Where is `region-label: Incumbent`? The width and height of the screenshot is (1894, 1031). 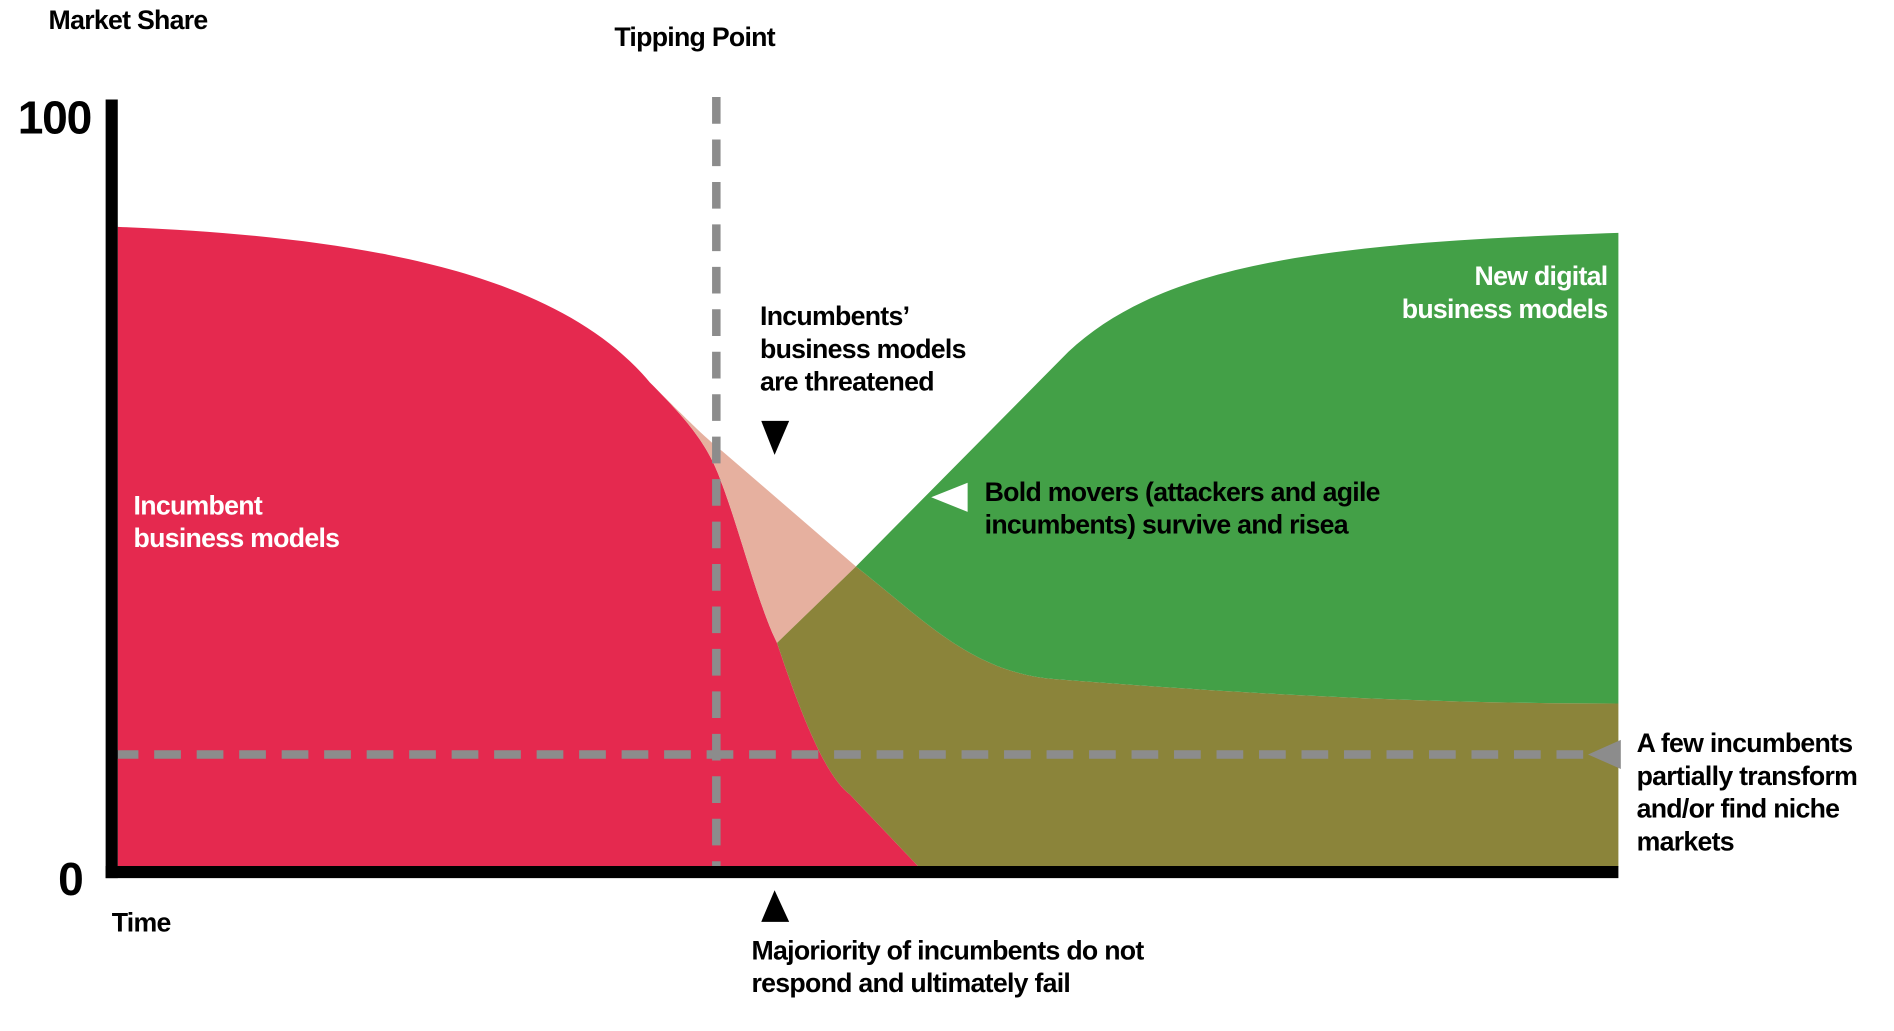 region-label: Incumbent is located at coordinates (198, 505).